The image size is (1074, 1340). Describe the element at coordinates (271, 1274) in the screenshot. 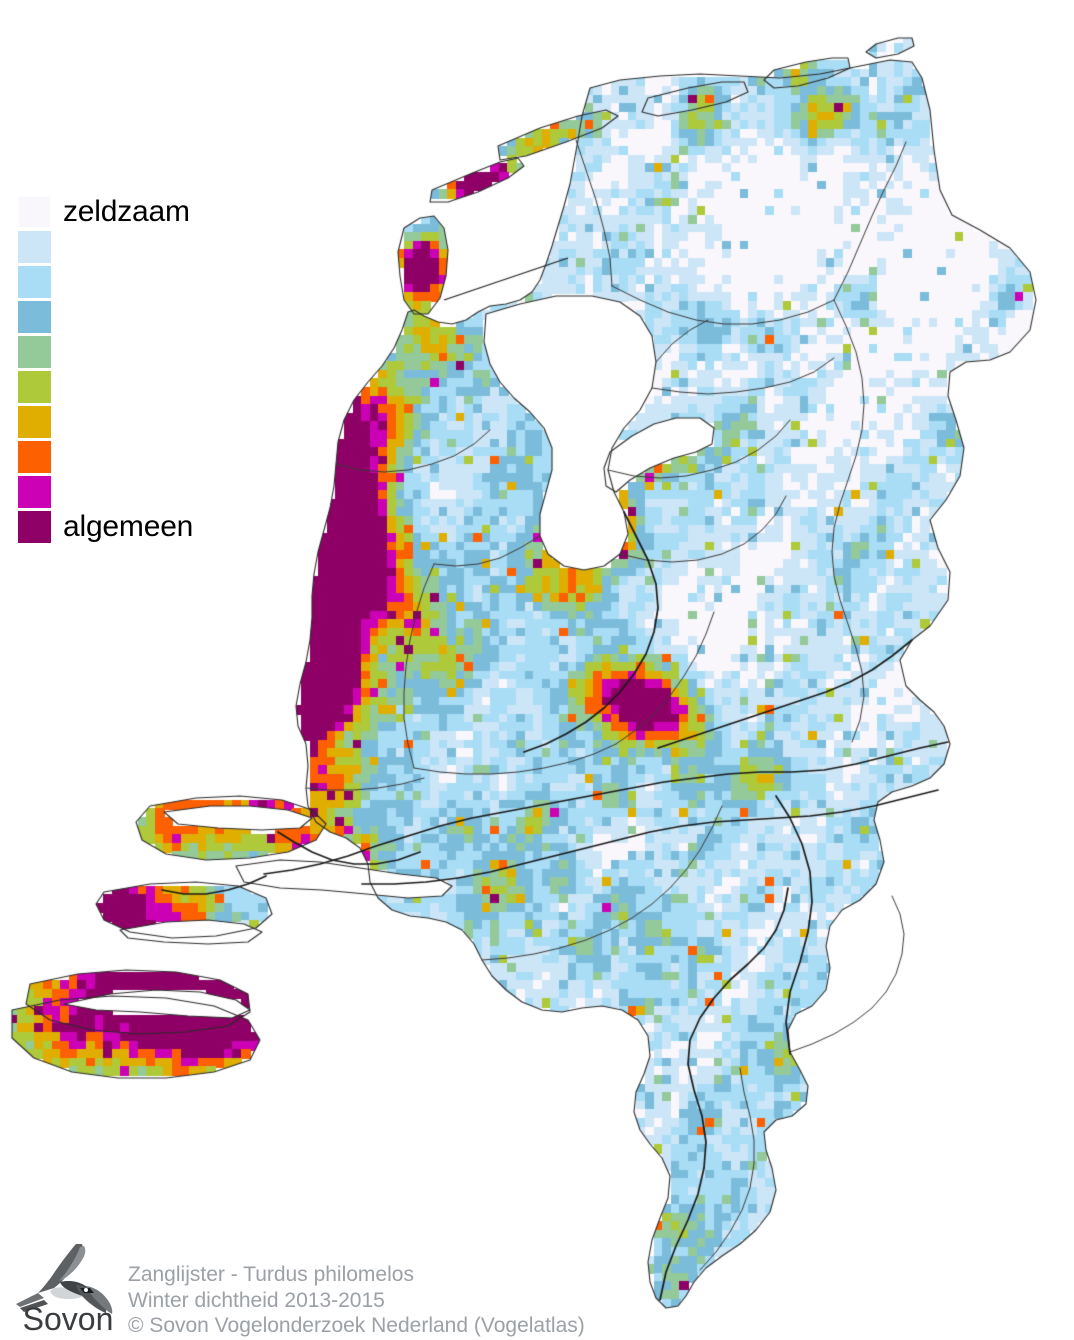

I see `footer-species: Zanglijster - Turdus philomelos` at that location.